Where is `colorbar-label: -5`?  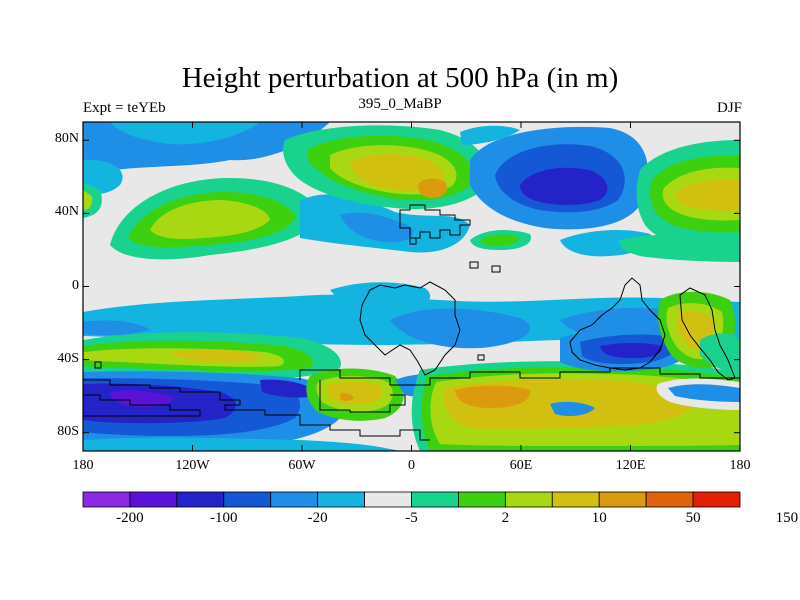
colorbar-label: -5 is located at coordinates (411, 518).